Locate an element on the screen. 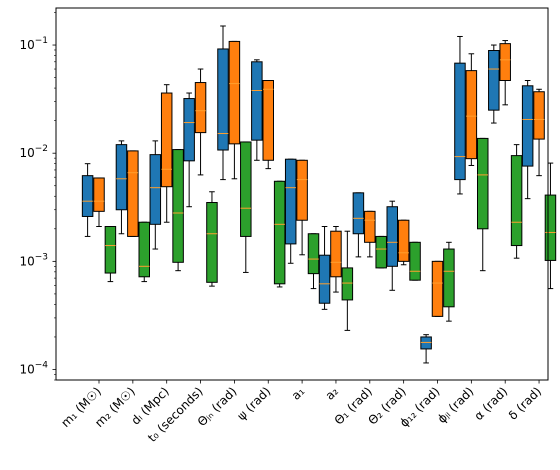 This screenshot has height=470, width=560. y-tick-label: 10⁻² is located at coordinates (33, 152).